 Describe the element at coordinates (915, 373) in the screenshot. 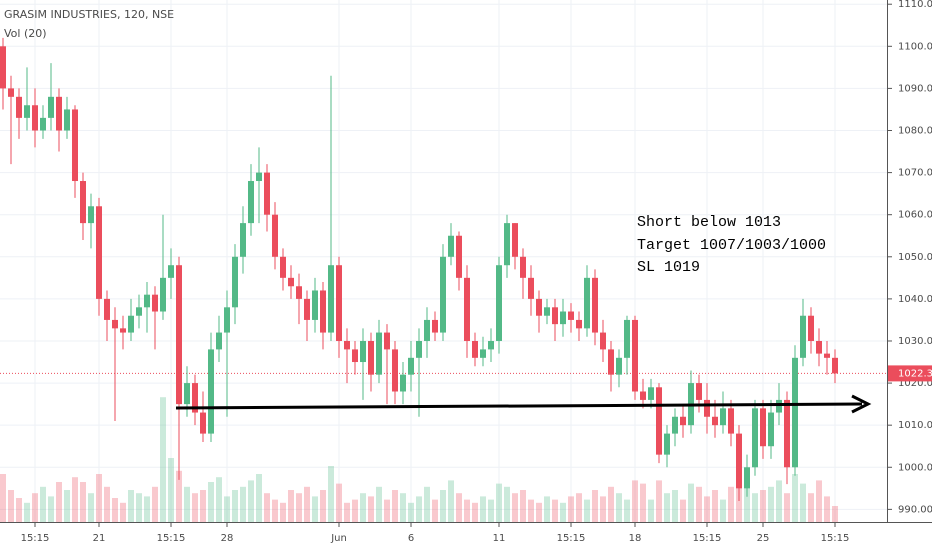

I see `last-price-label: 1022.30` at that location.